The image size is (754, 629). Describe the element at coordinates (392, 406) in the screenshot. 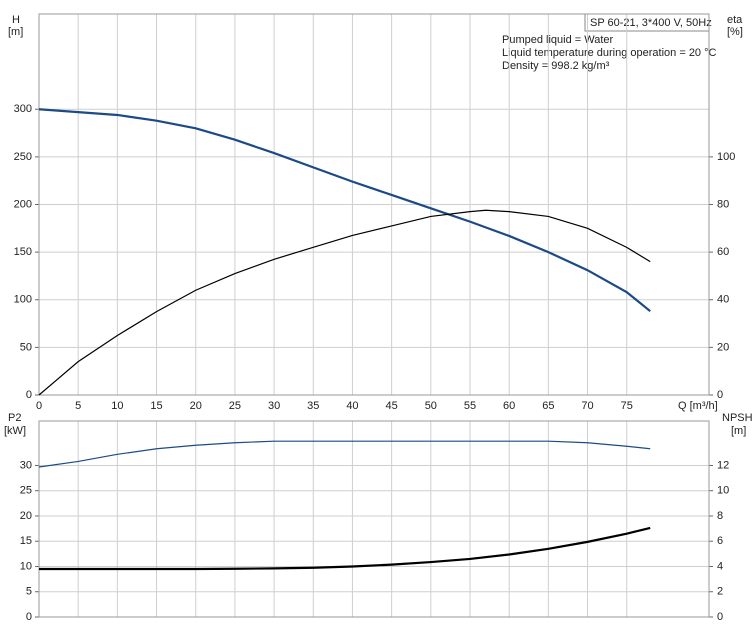

I see `x-tick-label: 45` at that location.